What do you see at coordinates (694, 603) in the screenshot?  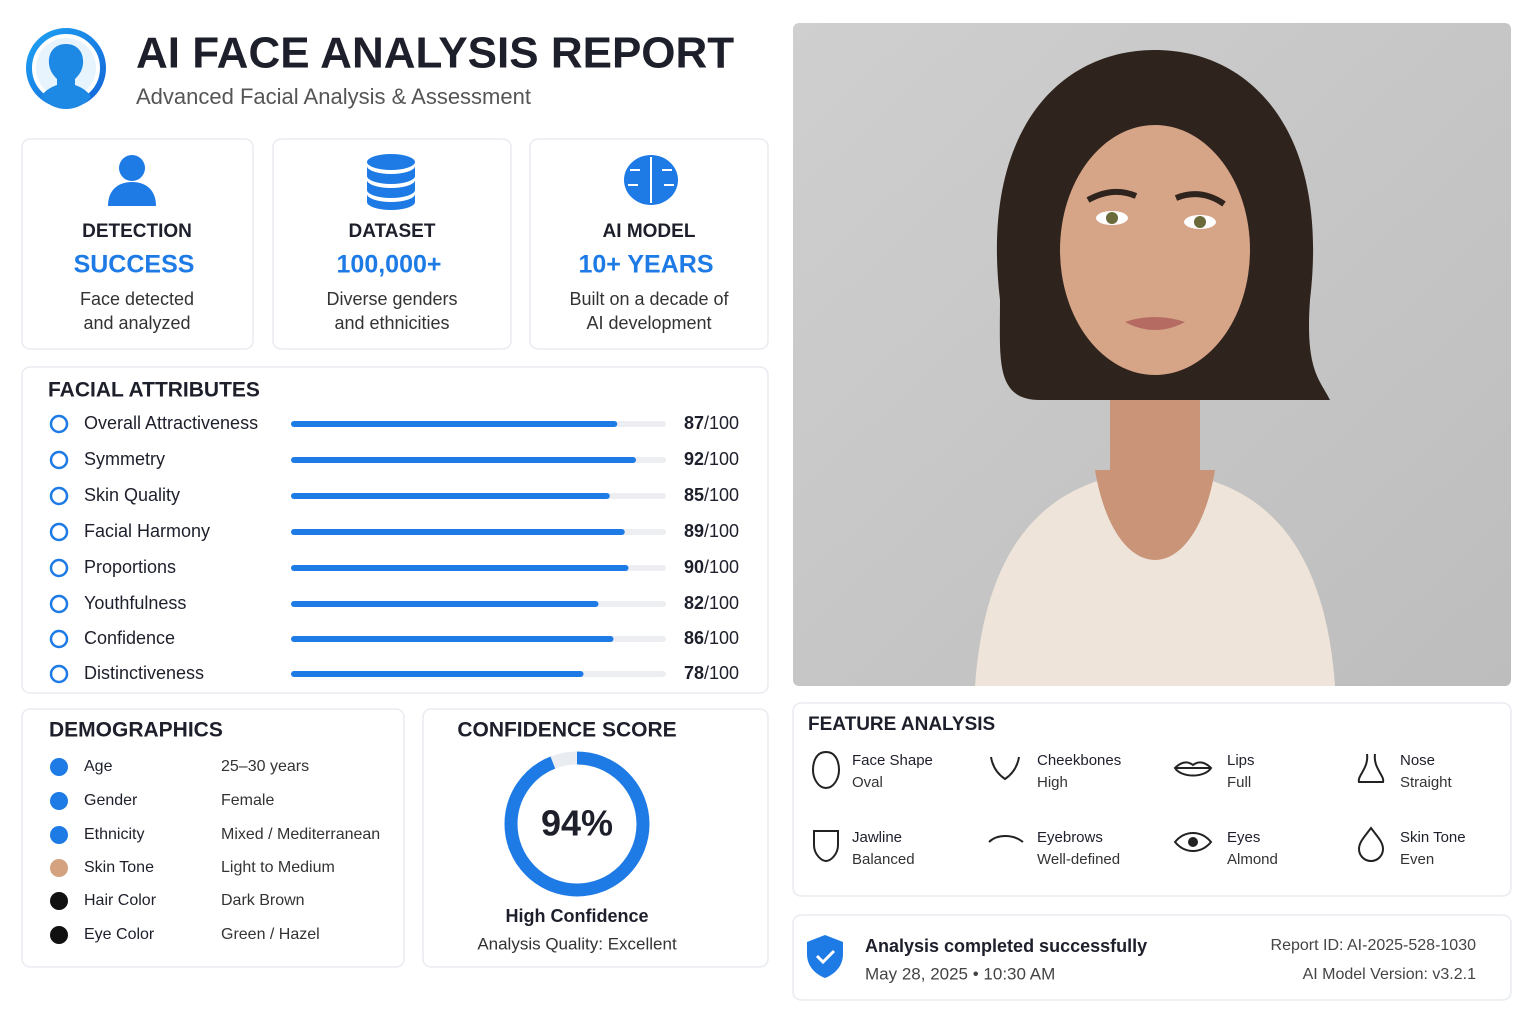 I see `score-value: 82` at bounding box center [694, 603].